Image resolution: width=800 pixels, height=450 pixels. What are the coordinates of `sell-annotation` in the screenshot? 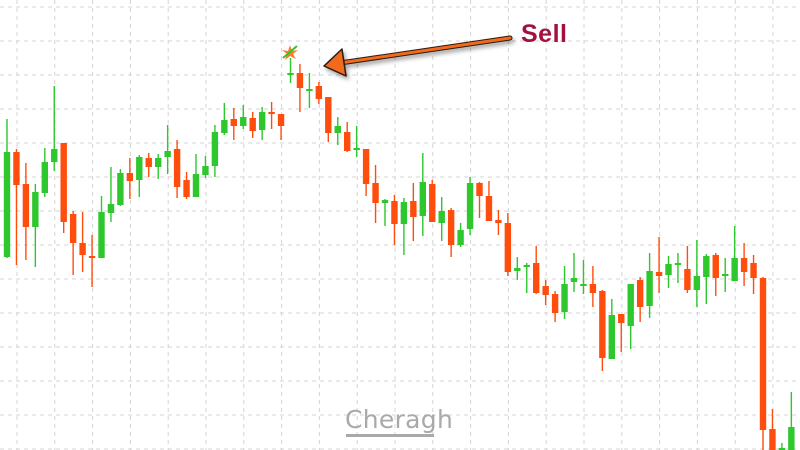 It's located at (397, 56).